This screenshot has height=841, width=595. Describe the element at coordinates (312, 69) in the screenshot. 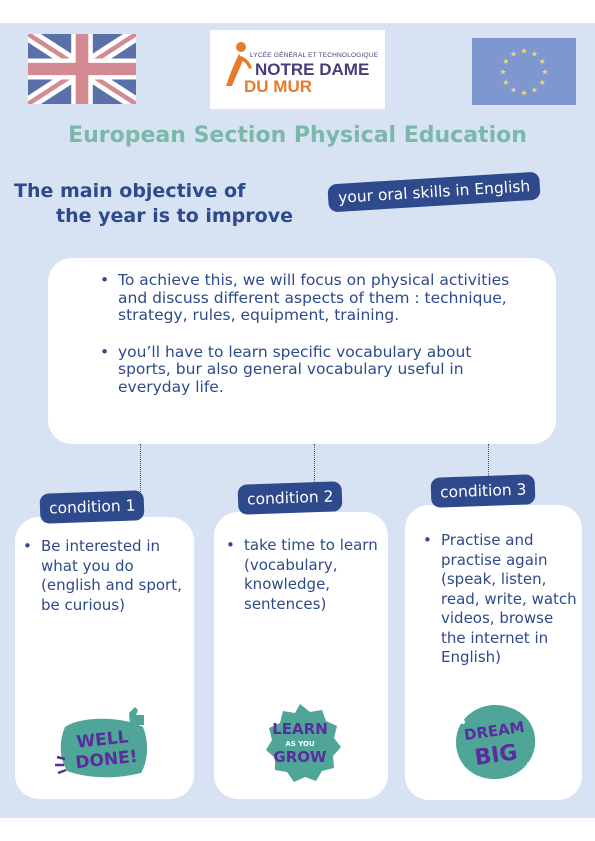

I see `logo-name-line1: NOTRE DAME` at that location.